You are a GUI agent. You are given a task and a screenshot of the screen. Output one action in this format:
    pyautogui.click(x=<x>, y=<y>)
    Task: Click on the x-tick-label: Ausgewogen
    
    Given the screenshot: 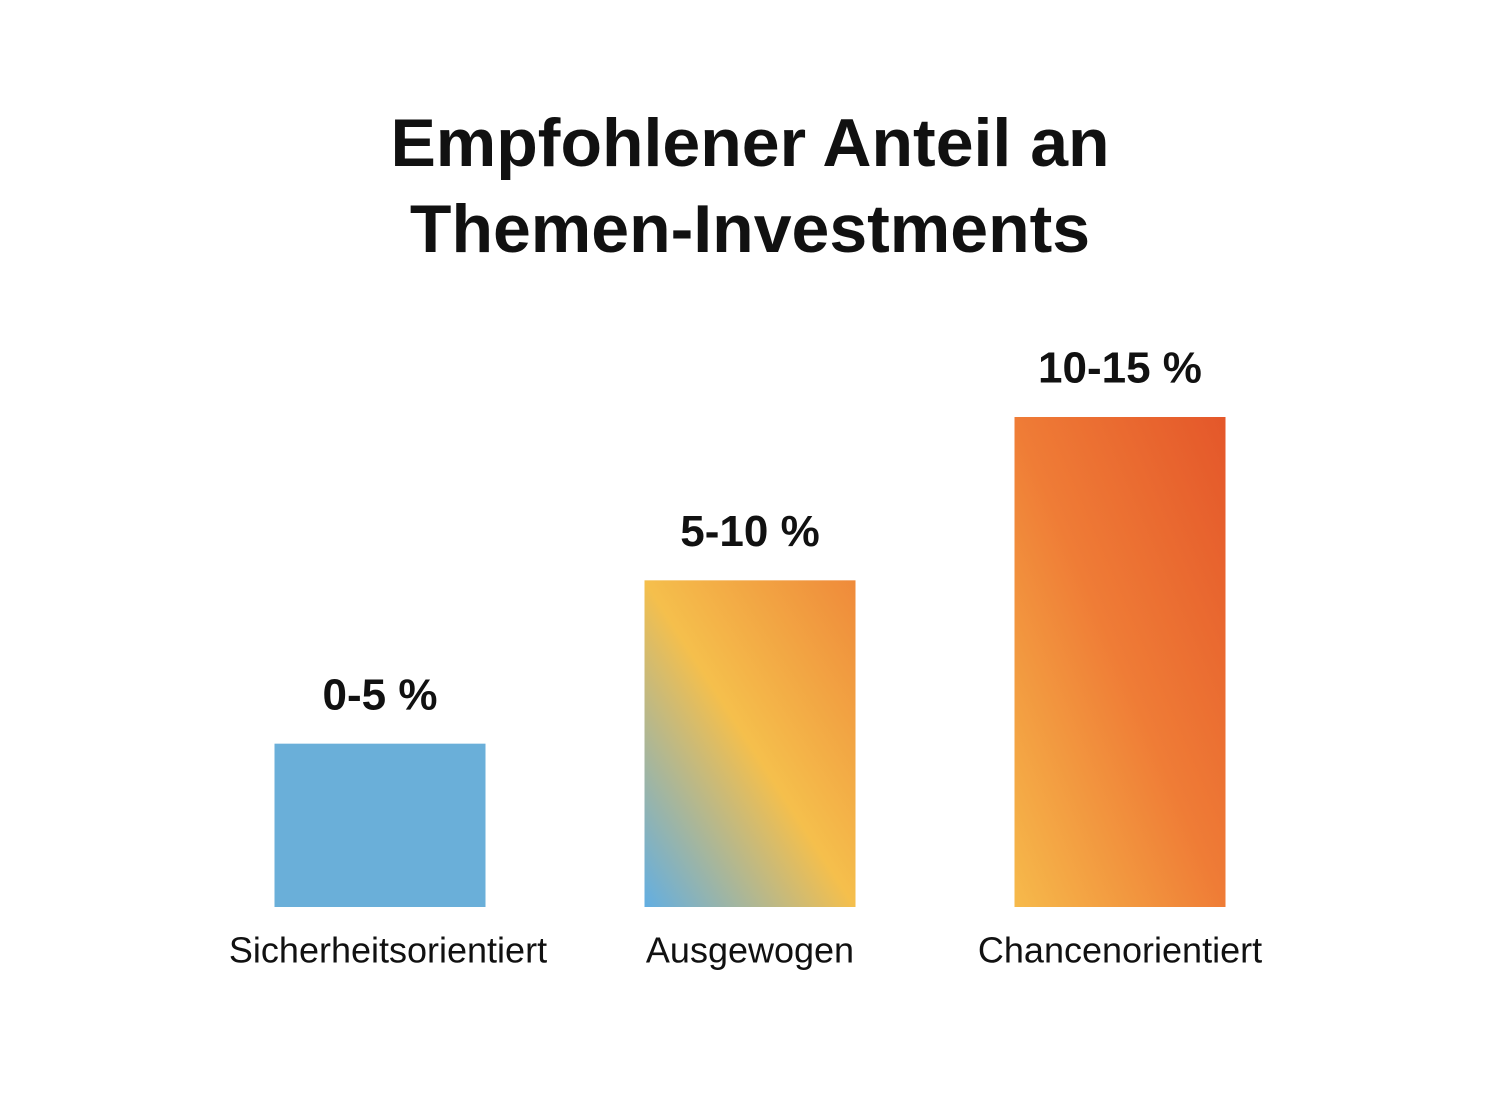 What is the action you would take?
    pyautogui.click(x=750, y=950)
    